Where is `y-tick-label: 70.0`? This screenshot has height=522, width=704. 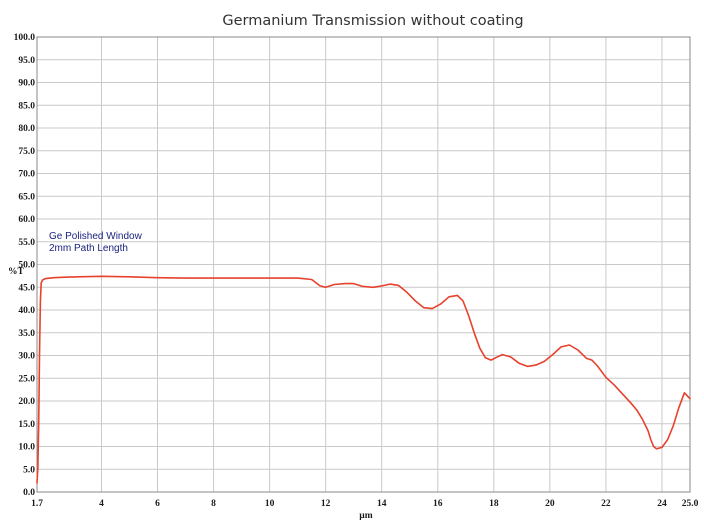
y-tick-label: 70.0 is located at coordinates (26, 175).